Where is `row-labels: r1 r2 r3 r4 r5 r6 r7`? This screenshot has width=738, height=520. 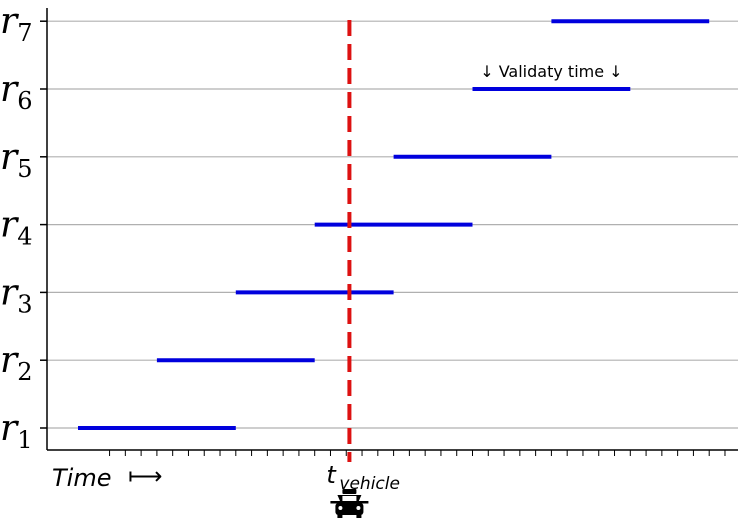 row-labels: r1 r2 r3 r4 r5 r6 r7 is located at coordinates (16, 227).